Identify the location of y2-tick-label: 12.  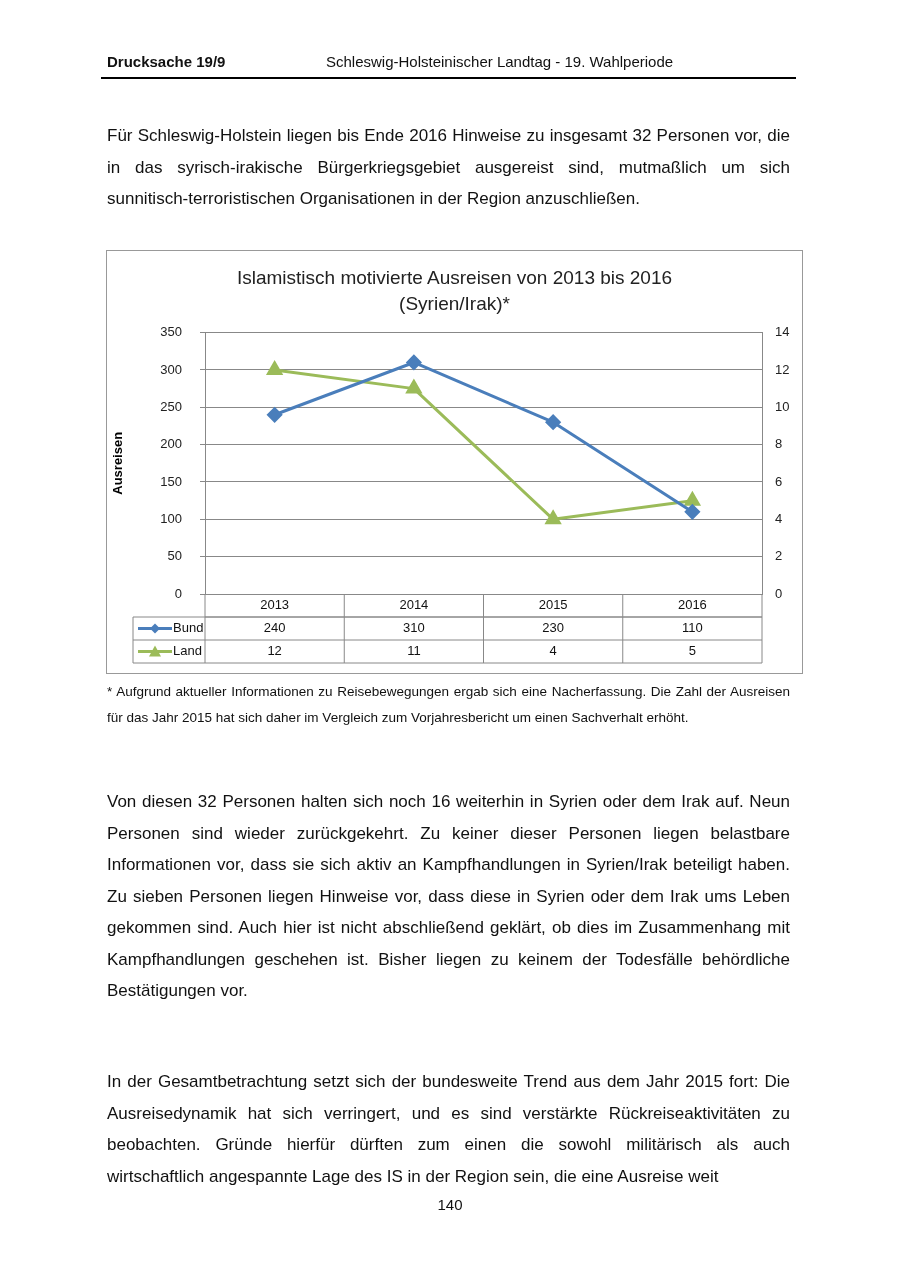
(782, 369).